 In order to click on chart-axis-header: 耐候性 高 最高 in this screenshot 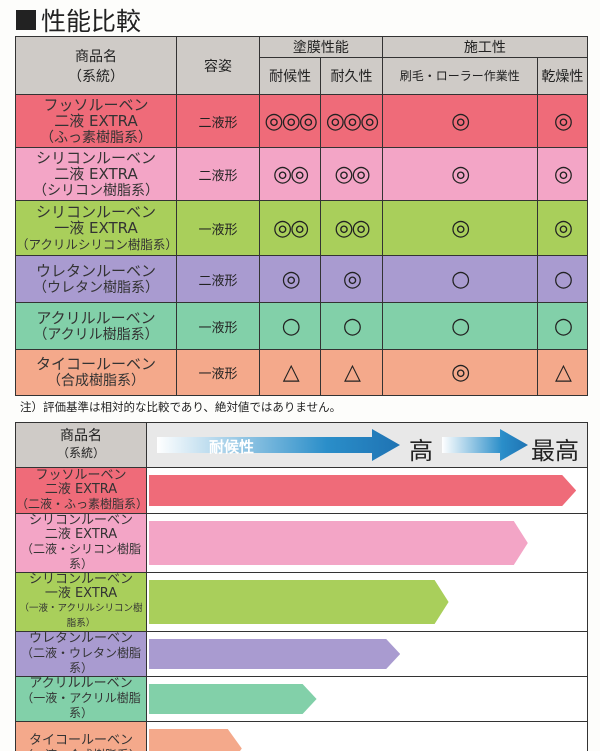, I will do `click(367, 445)`.